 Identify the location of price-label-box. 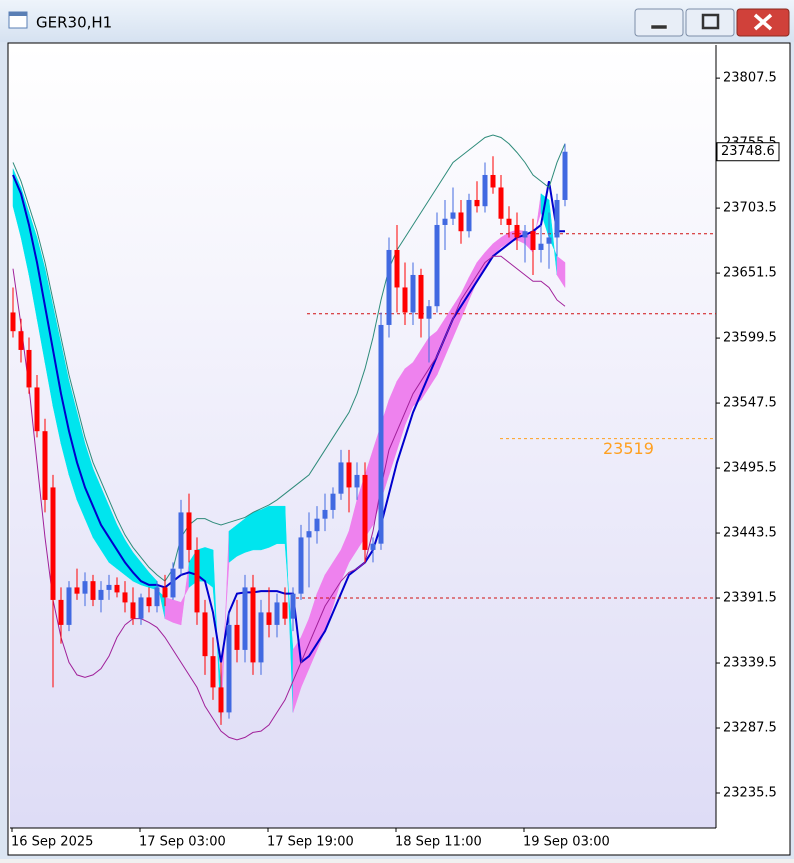
(748, 152).